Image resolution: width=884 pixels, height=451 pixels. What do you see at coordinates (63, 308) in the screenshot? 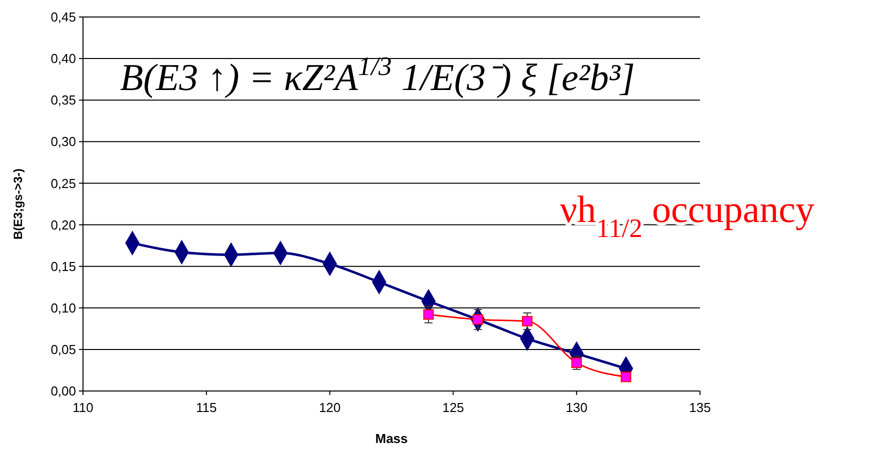
I see `y-tick-label: 0,10` at bounding box center [63, 308].